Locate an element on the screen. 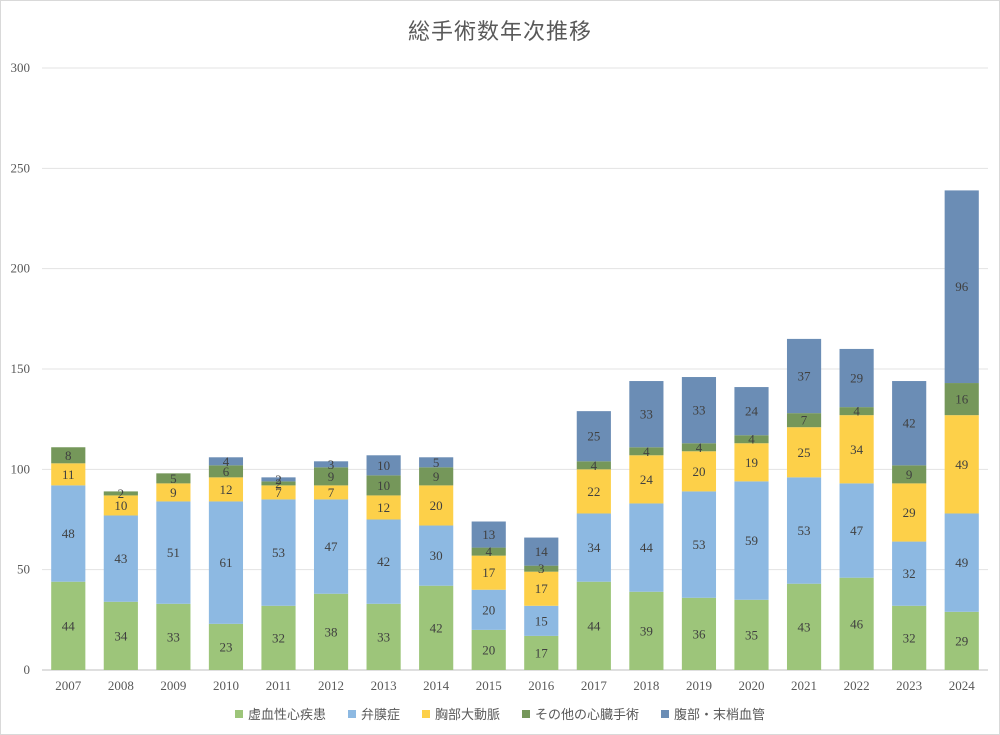 Image resolution: width=1000 pixels, height=735 pixels. legend-item: 胸部大動脈 is located at coordinates (460, 713).